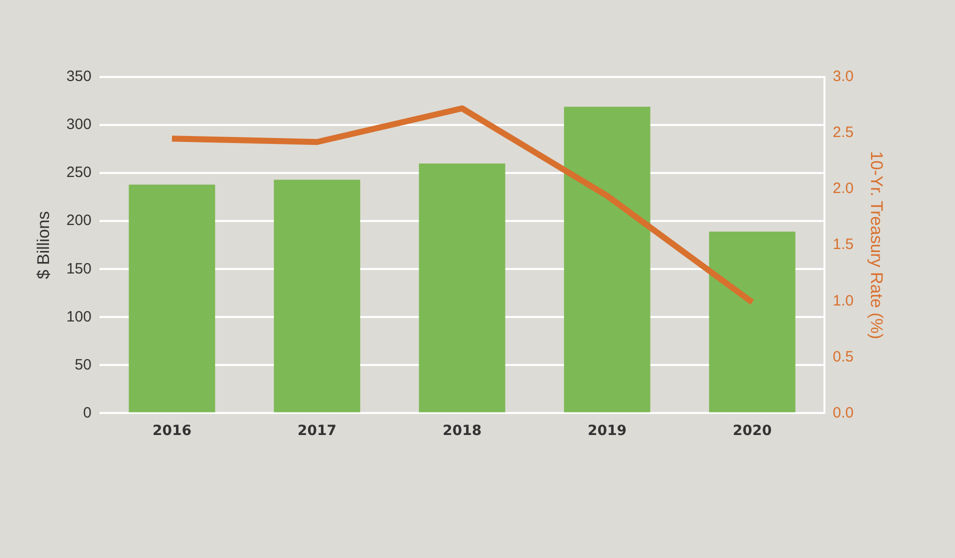 This screenshot has width=955, height=558. I want to click on y-tick-label: 300, so click(79, 125).